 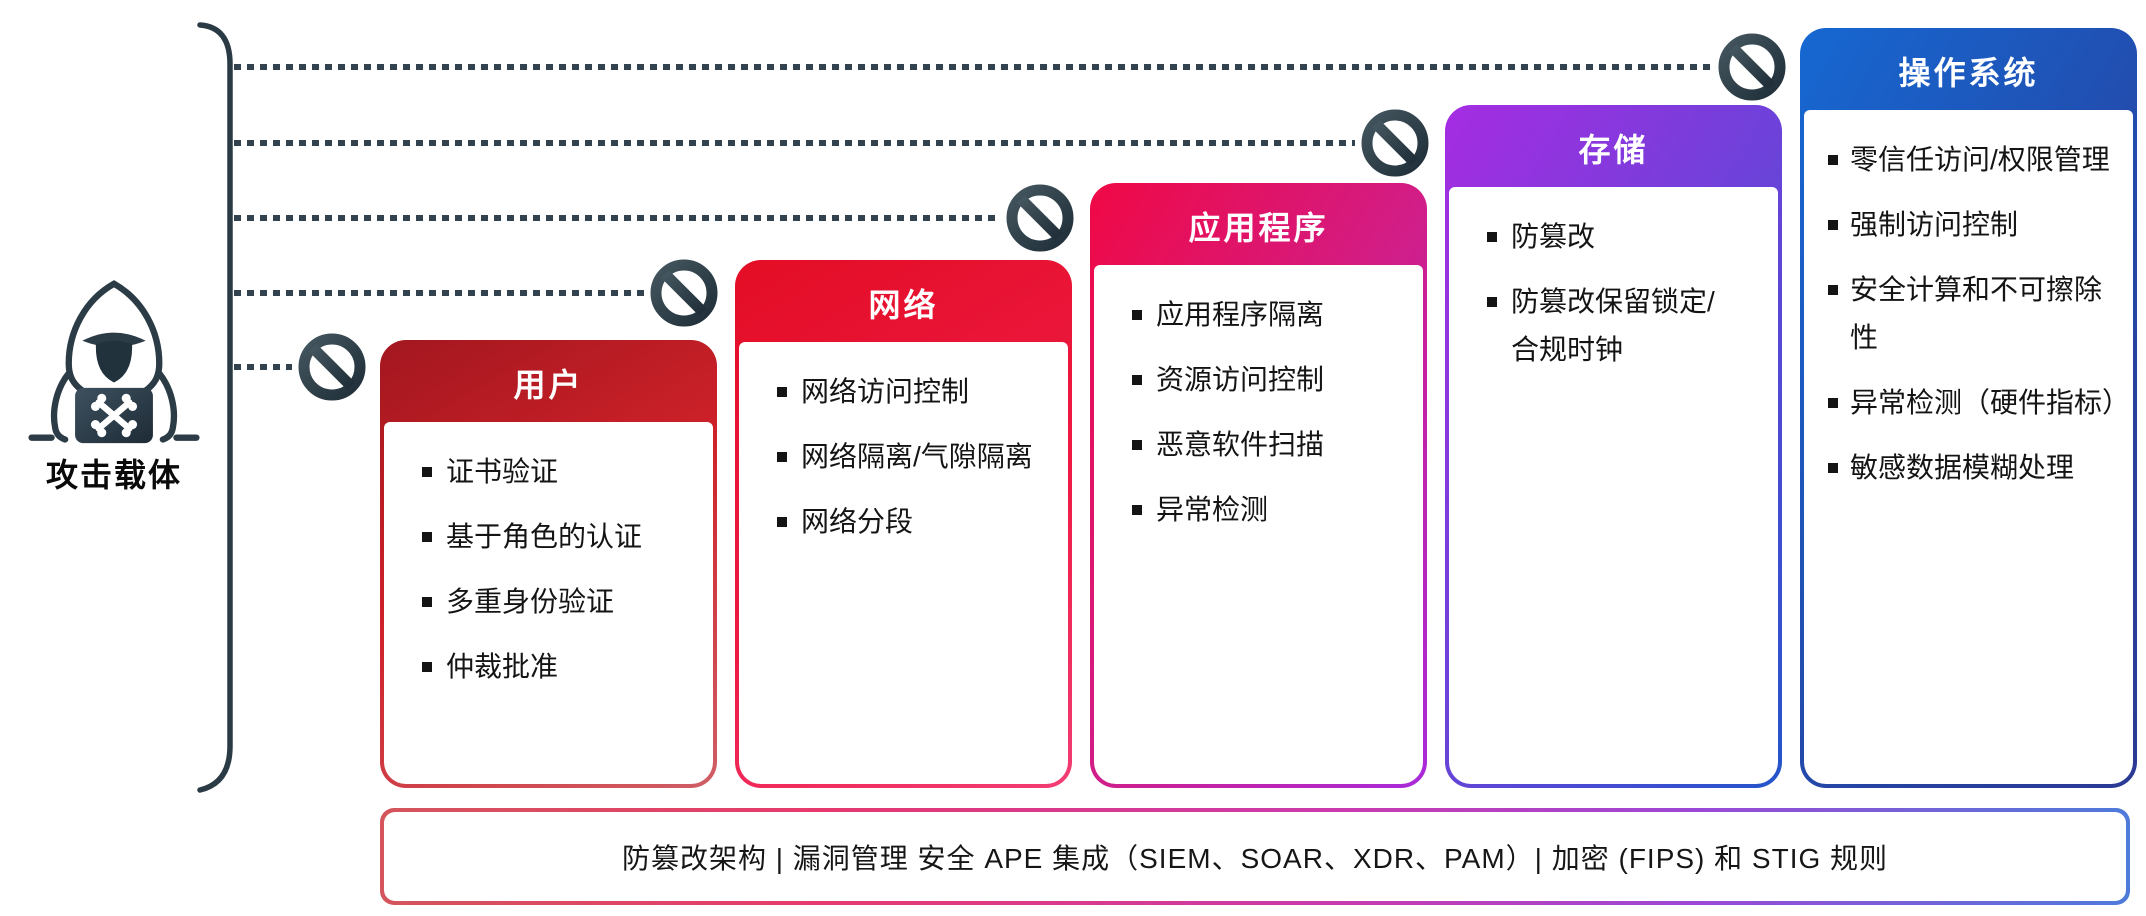 I want to click on attack-line-storage, so click(x=794, y=143).